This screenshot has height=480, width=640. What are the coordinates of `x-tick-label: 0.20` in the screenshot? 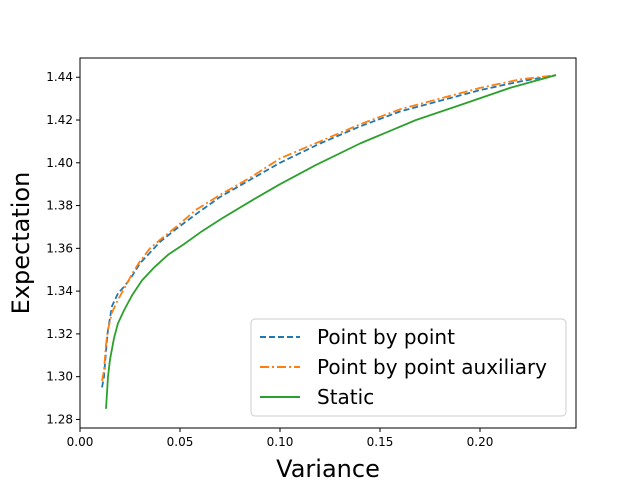 It's located at (480, 442).